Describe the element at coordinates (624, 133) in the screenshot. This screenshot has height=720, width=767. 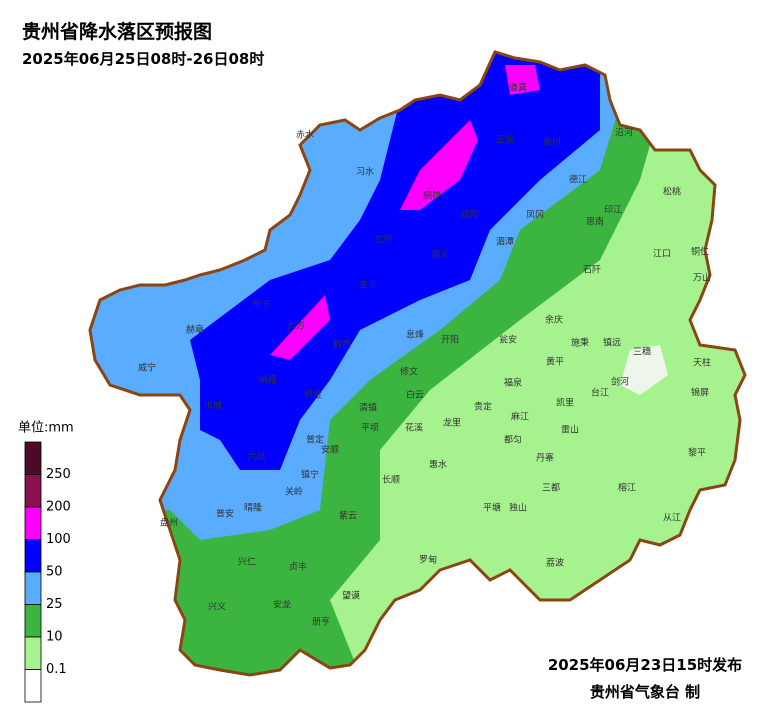
I see `place-label: 沿河` at that location.